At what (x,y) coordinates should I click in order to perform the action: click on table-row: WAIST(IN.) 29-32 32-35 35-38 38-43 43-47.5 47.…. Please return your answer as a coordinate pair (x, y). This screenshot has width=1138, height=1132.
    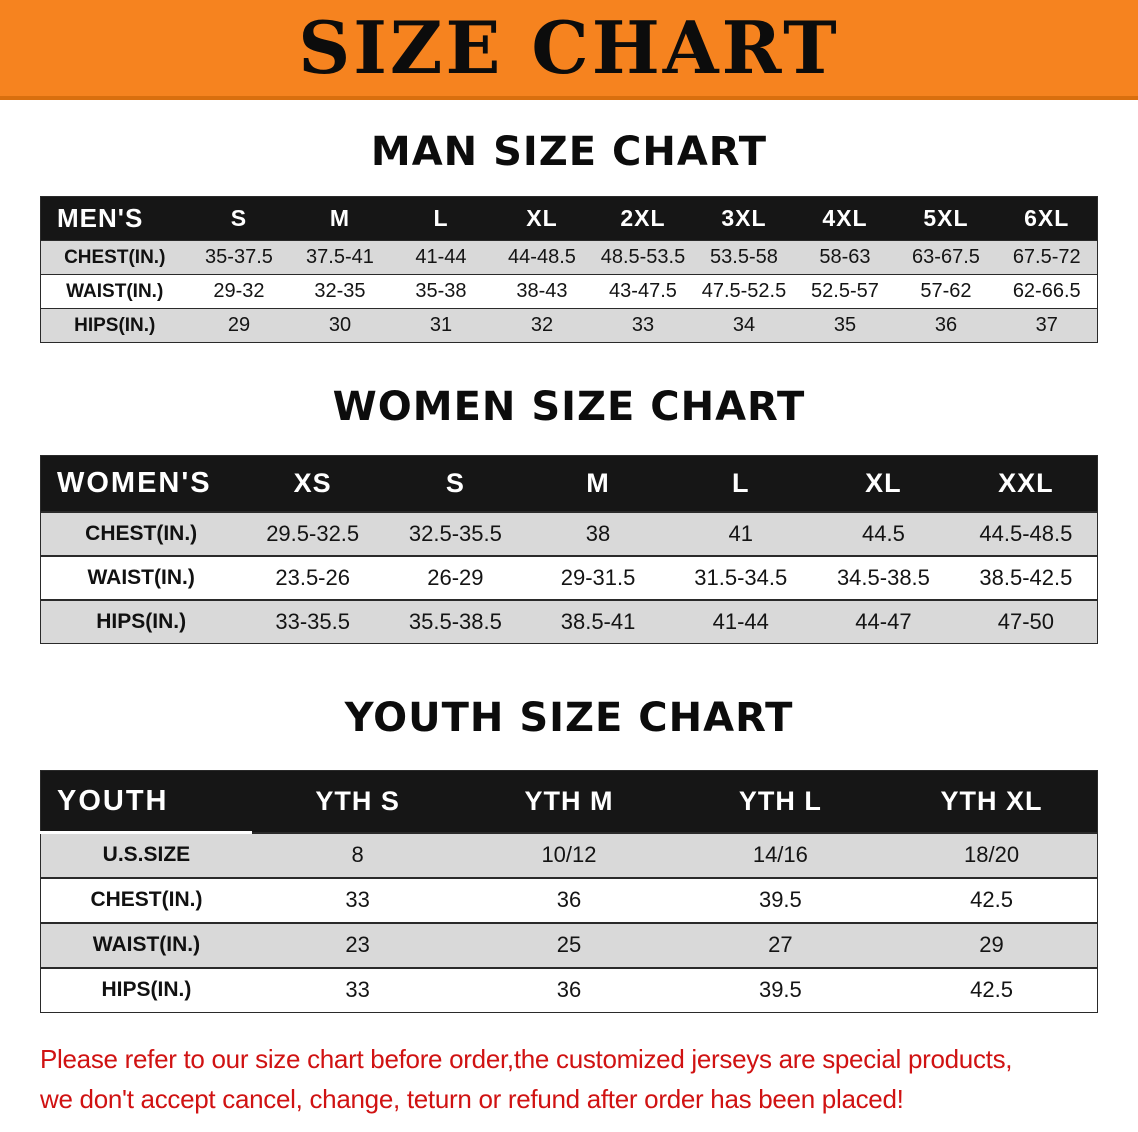
    Looking at the image, I should click on (569, 291).